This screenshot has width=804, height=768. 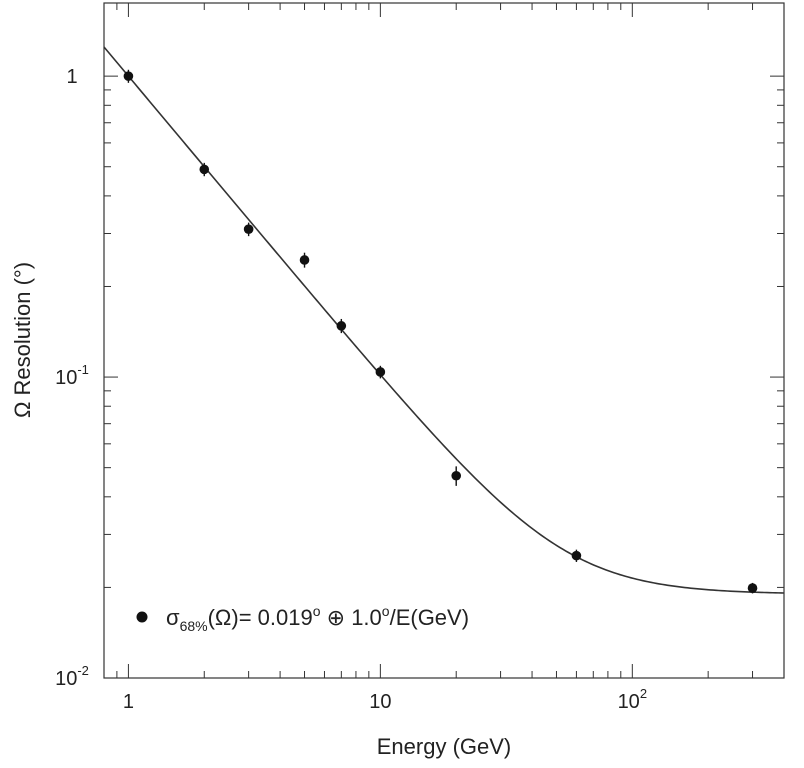 What do you see at coordinates (317, 611) in the screenshot?
I see `legend-degree-1: o` at bounding box center [317, 611].